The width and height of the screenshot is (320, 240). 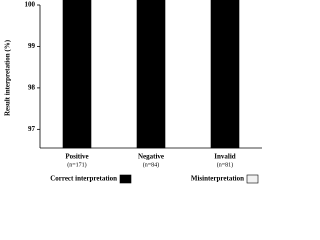 What do you see at coordinates (217, 179) in the screenshot?
I see `legend-label: Misinterpretation` at bounding box center [217, 179].